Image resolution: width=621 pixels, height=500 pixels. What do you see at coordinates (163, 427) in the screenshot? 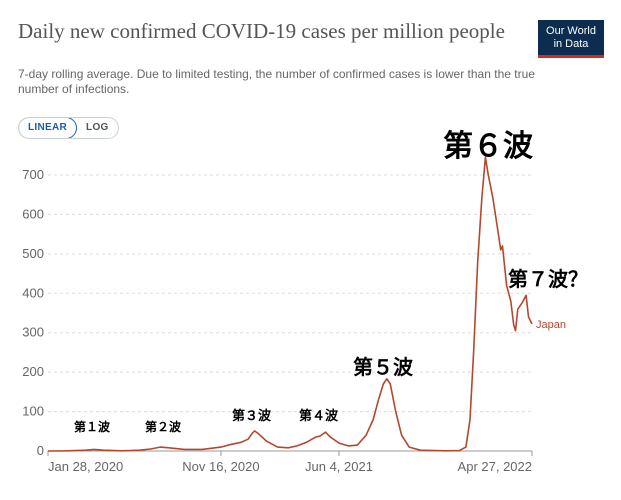
I see `annotation-wave-2: 第２波` at bounding box center [163, 427].